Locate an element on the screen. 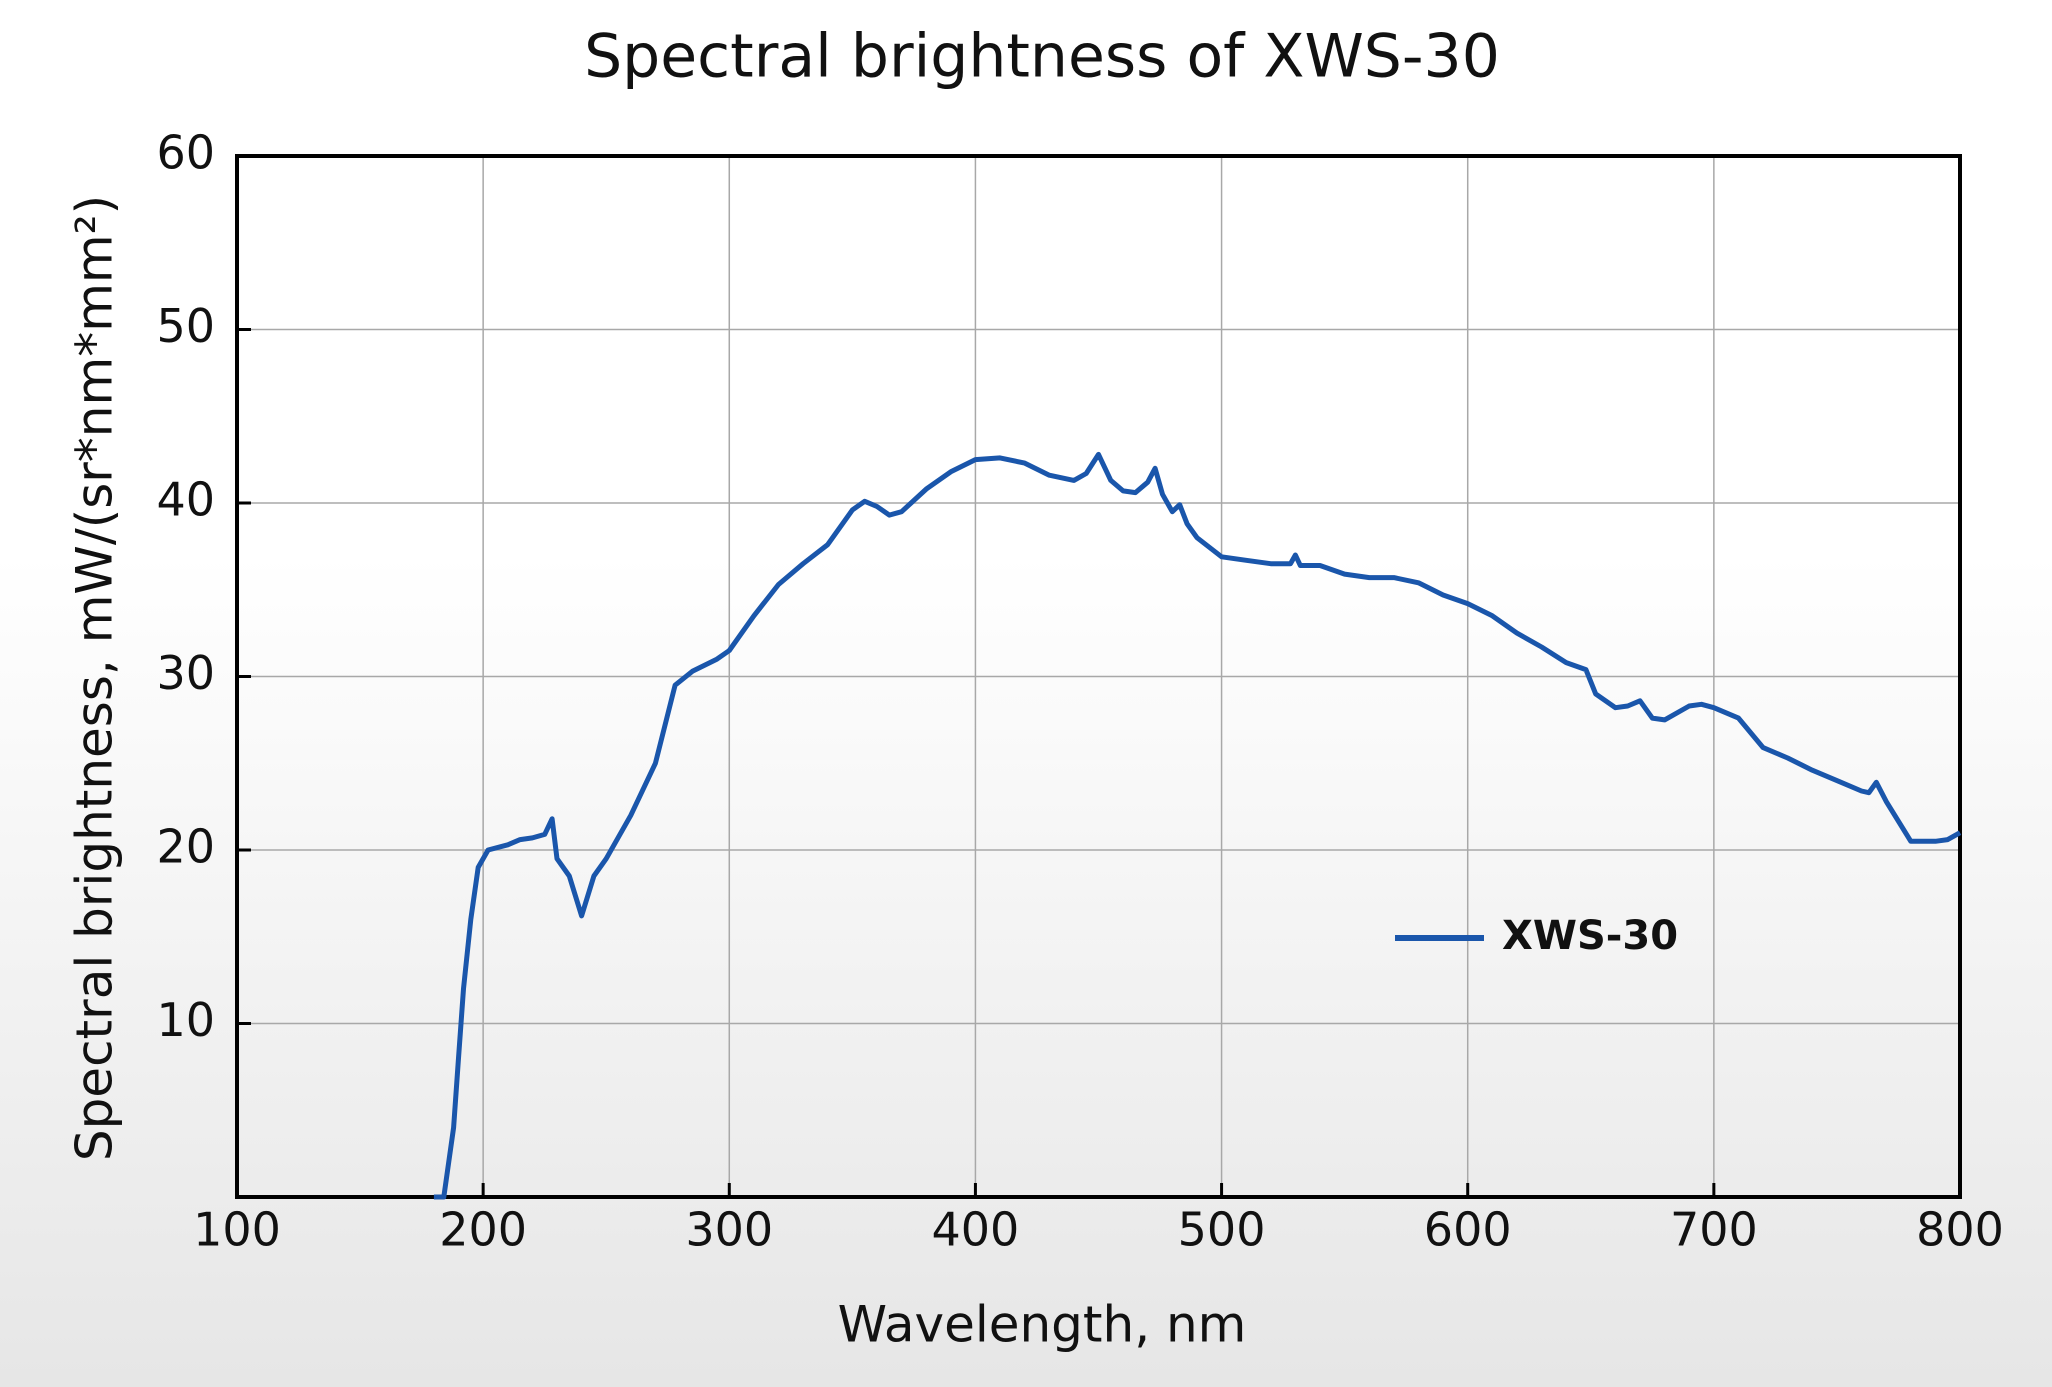 The width and height of the screenshot is (2052, 1387). y-tick-label: 30 is located at coordinates (185, 673).